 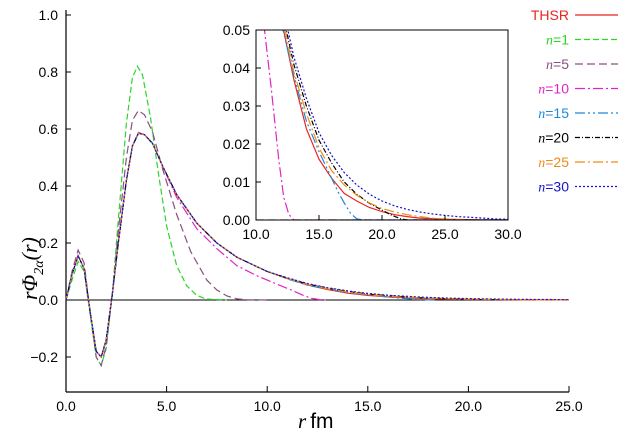 I want to click on inset-x-tick-label: 25.0, so click(x=444, y=234).